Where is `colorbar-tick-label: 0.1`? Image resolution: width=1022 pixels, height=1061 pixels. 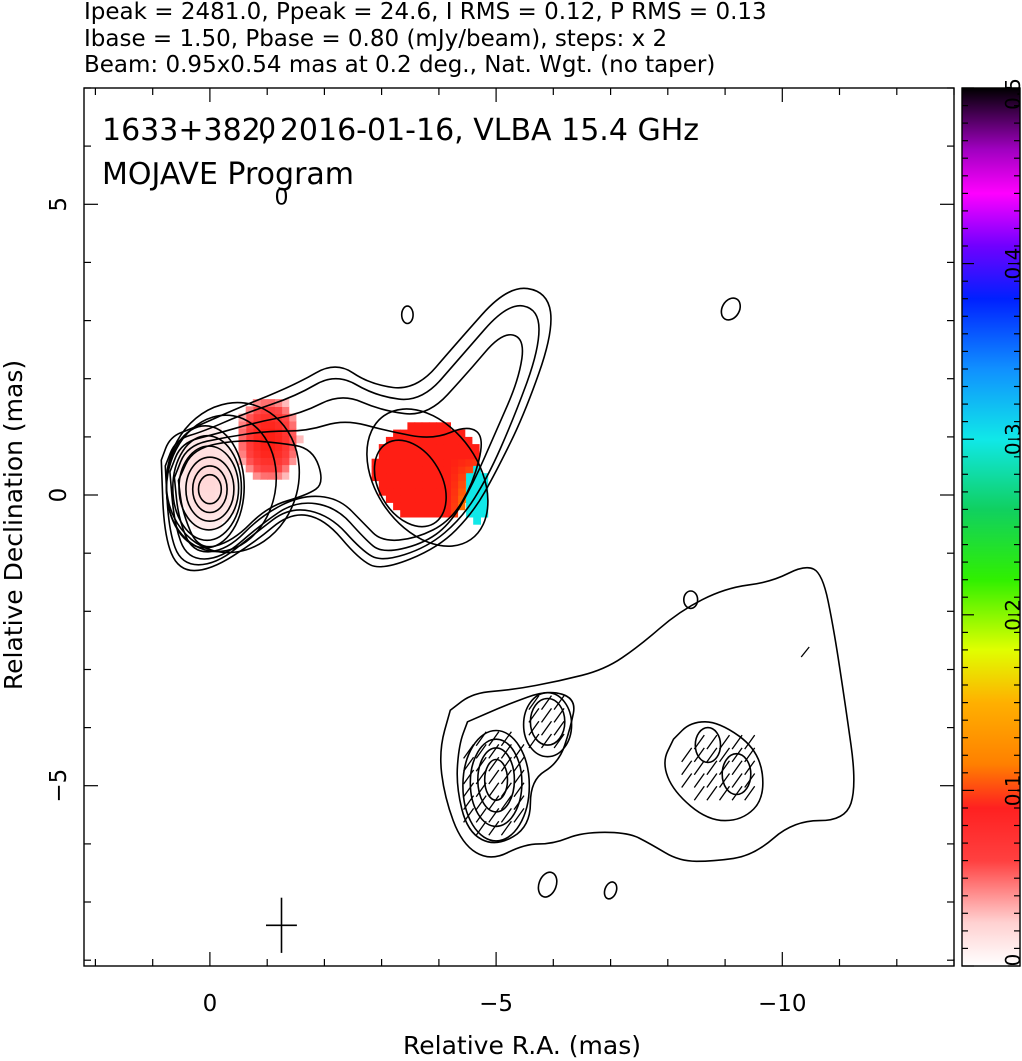
colorbar-tick-label: 0.1 is located at coordinates (1011, 790).